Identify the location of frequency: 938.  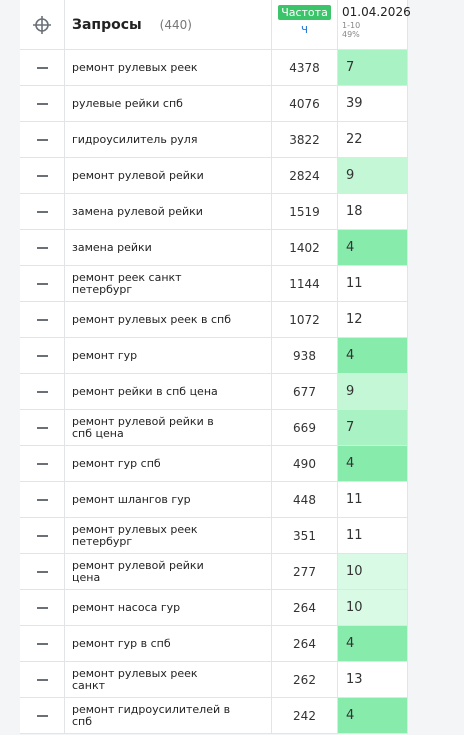
(305, 356).